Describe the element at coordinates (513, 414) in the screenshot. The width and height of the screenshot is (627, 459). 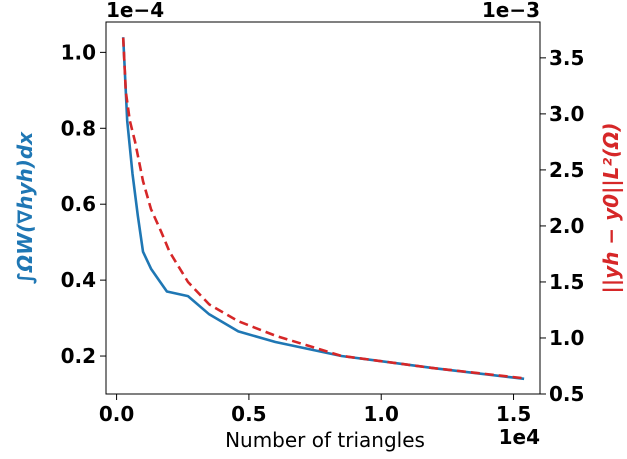
I see `x-tick-label: 1.5` at that location.